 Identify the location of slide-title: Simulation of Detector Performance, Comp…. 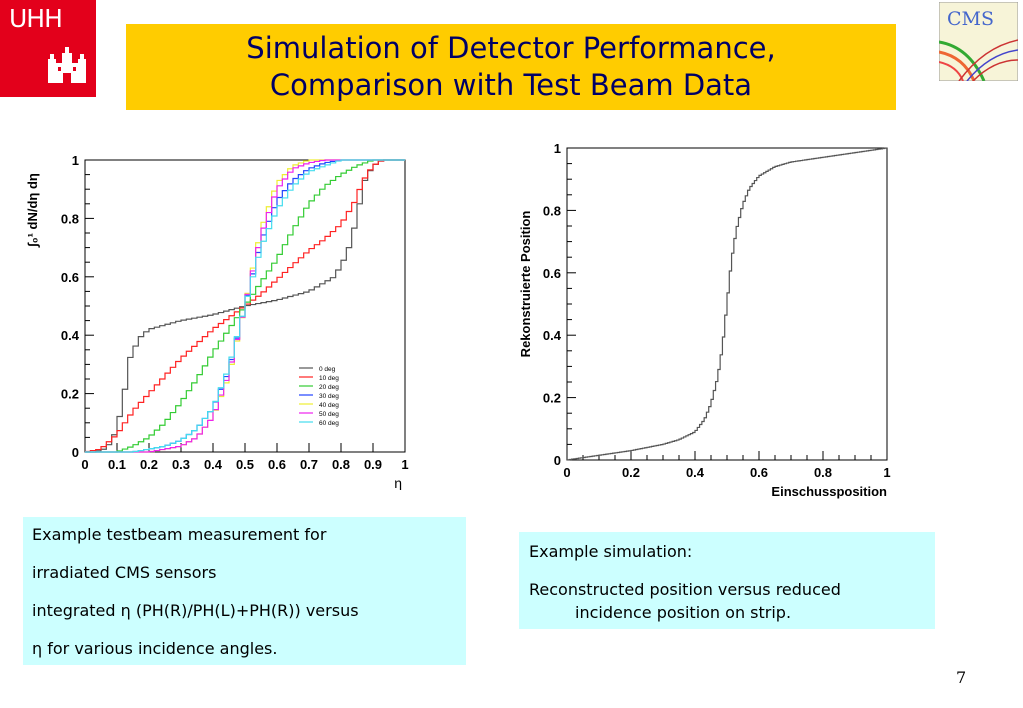
(511, 67).